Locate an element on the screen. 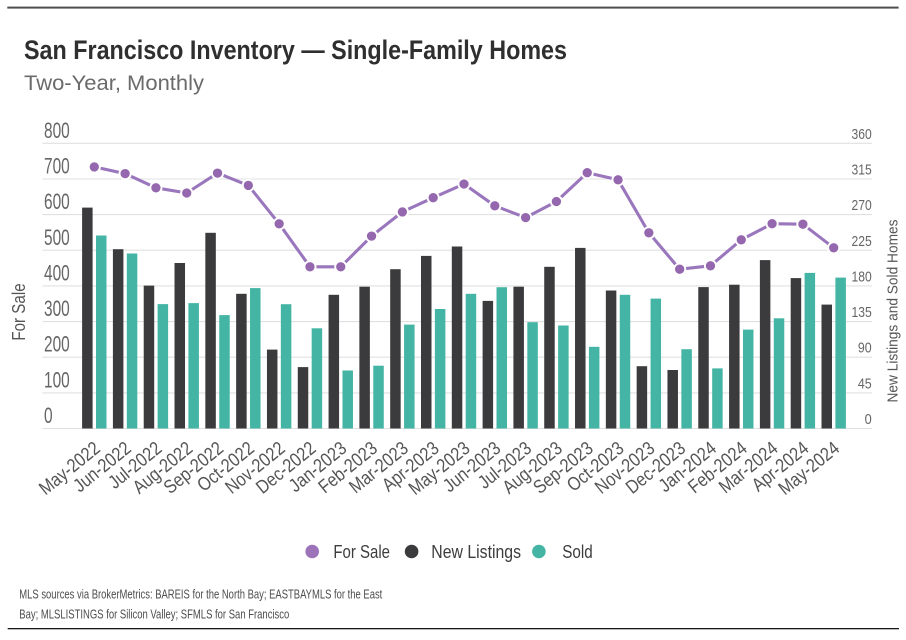  svg-text: Two-Year, Monthly is located at coordinates (114, 83).